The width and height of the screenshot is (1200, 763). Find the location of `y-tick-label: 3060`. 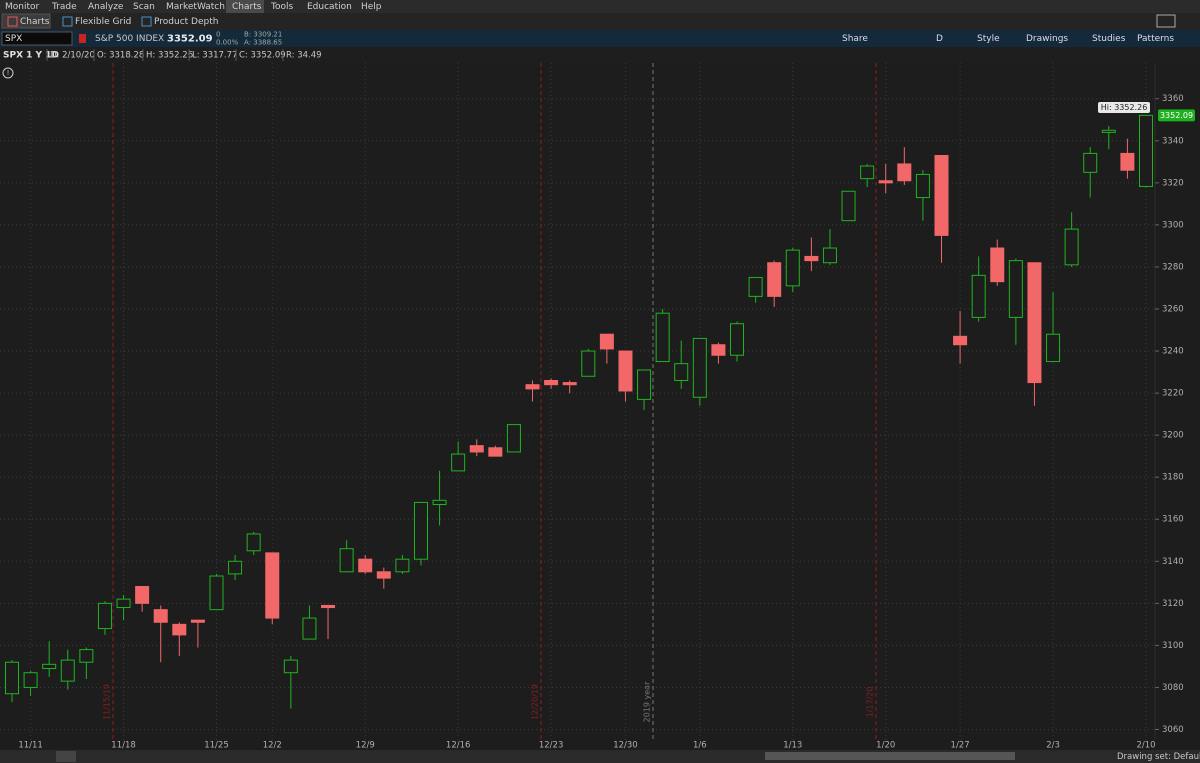

y-tick-label: 3060 is located at coordinates (1173, 730).